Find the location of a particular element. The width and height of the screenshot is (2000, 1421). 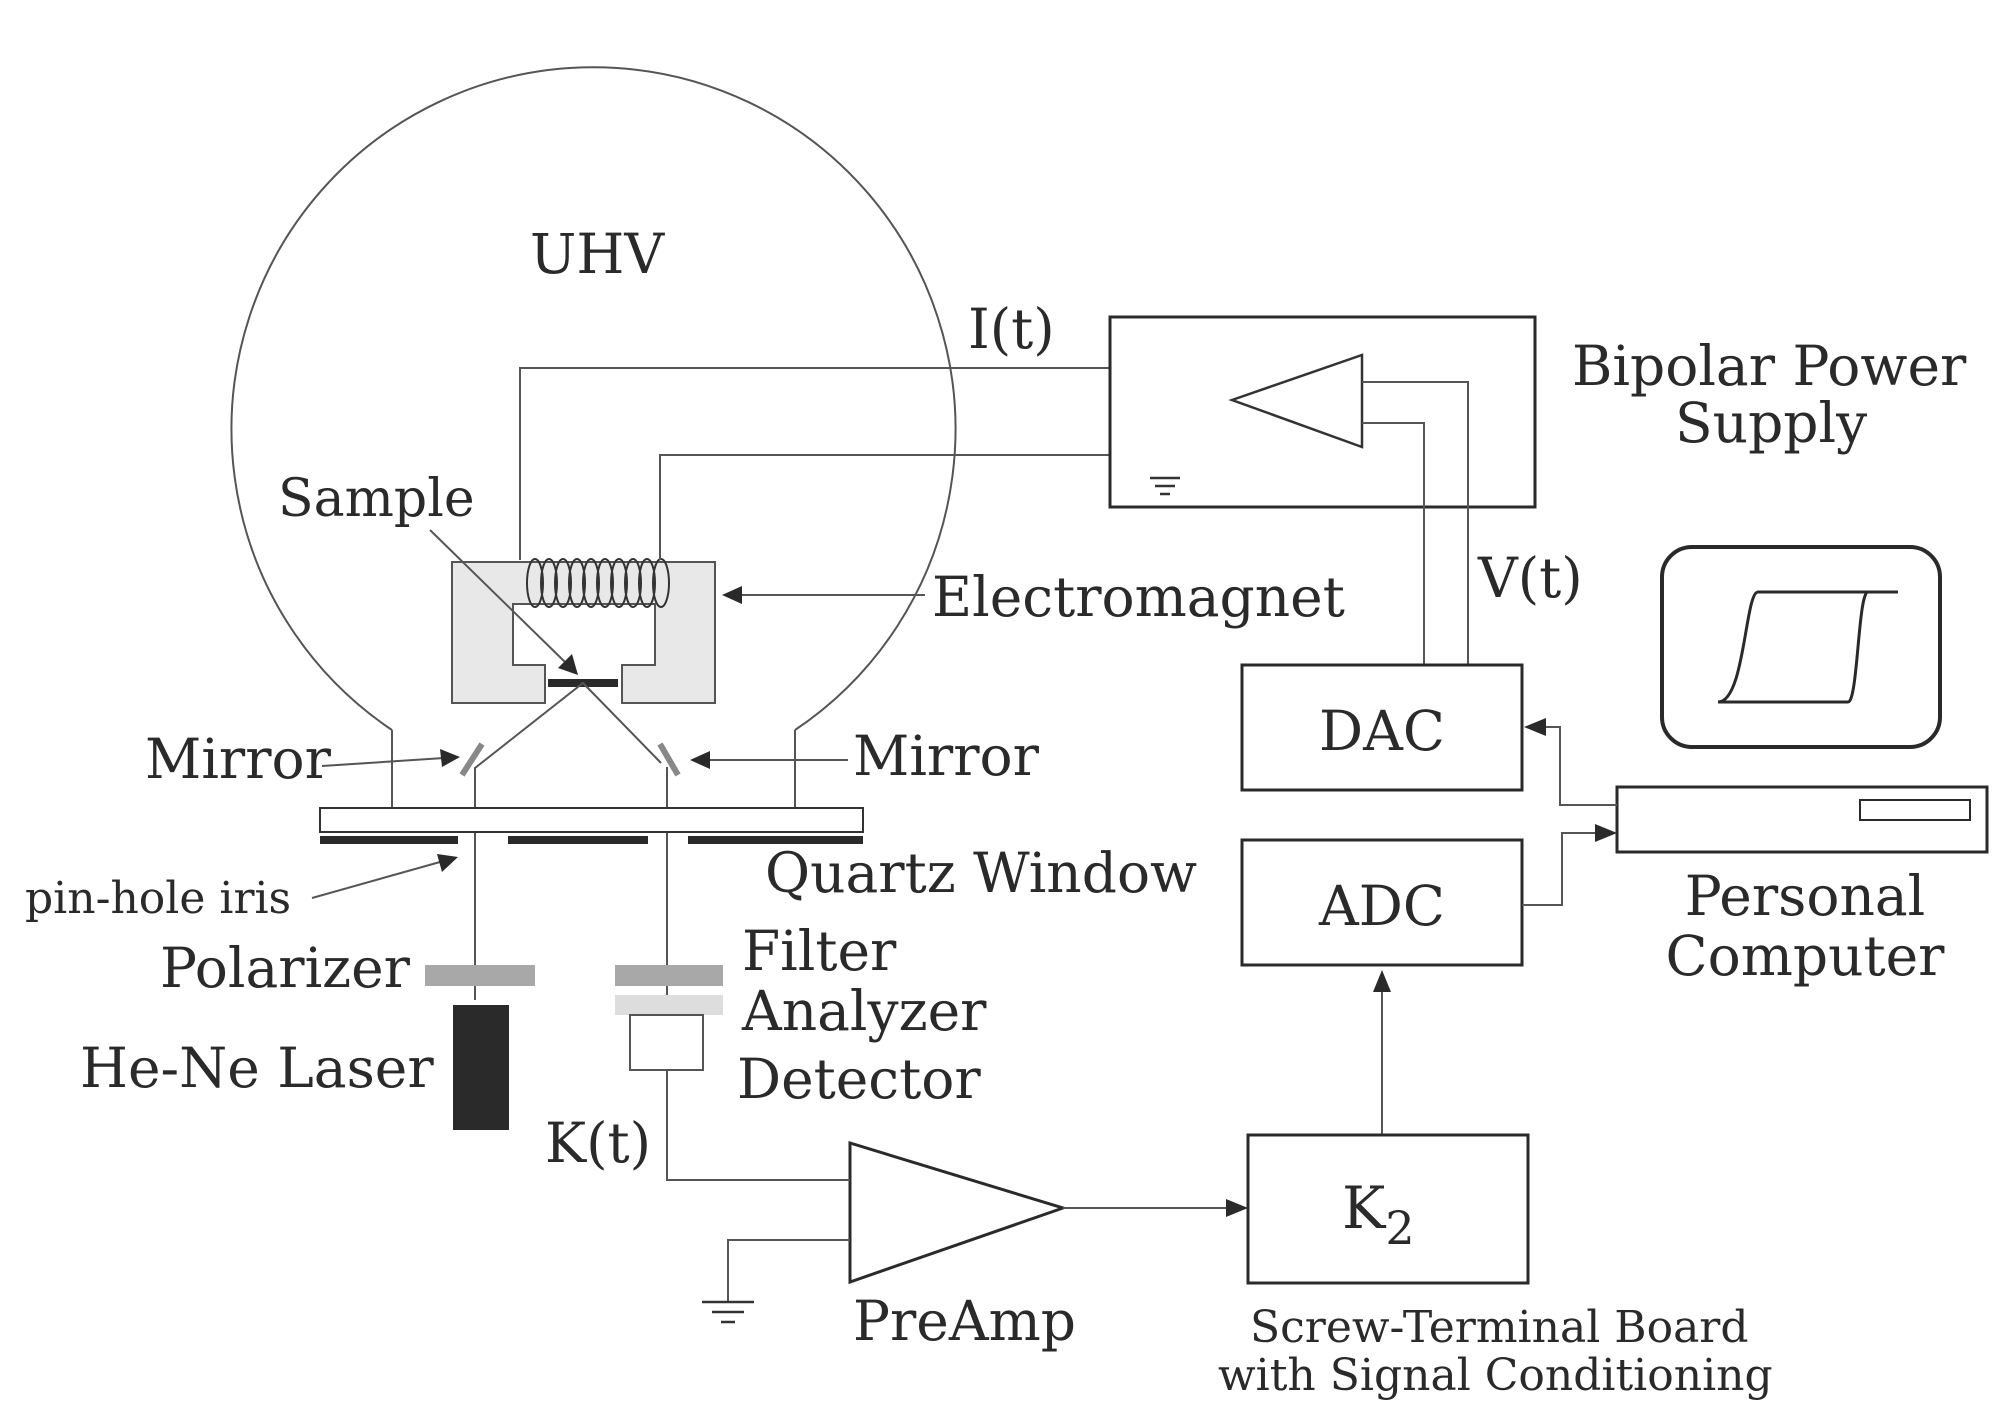

filter-label: Filter is located at coordinates (819, 951).